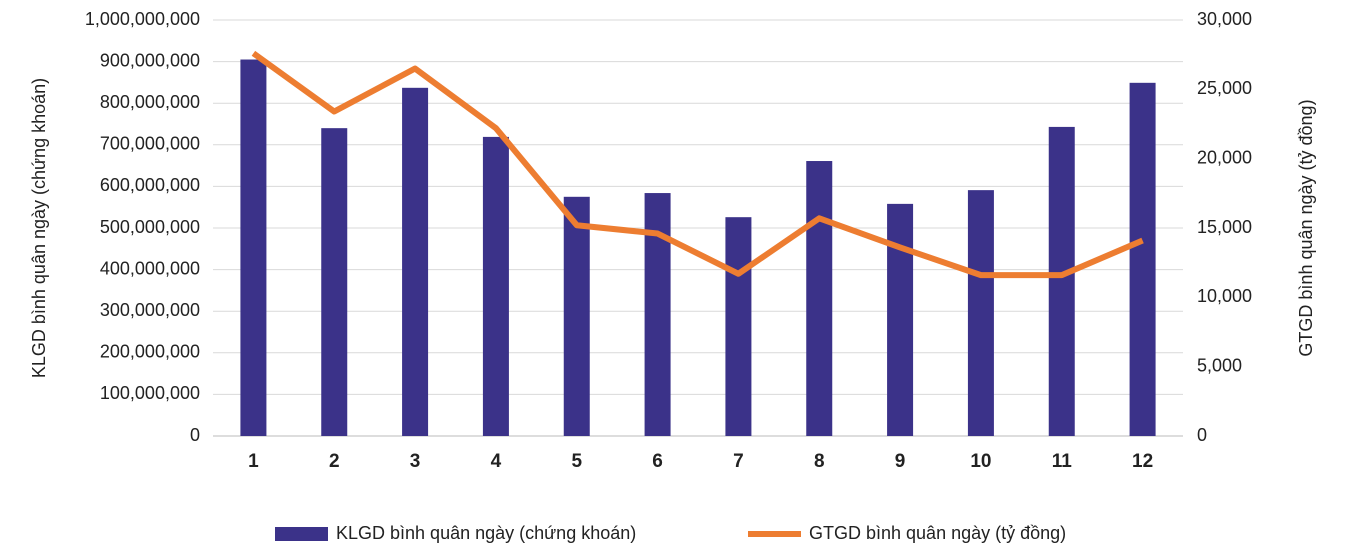 The image size is (1348, 547). I want to click on y-tick-label: 300,000,000, so click(150, 310).